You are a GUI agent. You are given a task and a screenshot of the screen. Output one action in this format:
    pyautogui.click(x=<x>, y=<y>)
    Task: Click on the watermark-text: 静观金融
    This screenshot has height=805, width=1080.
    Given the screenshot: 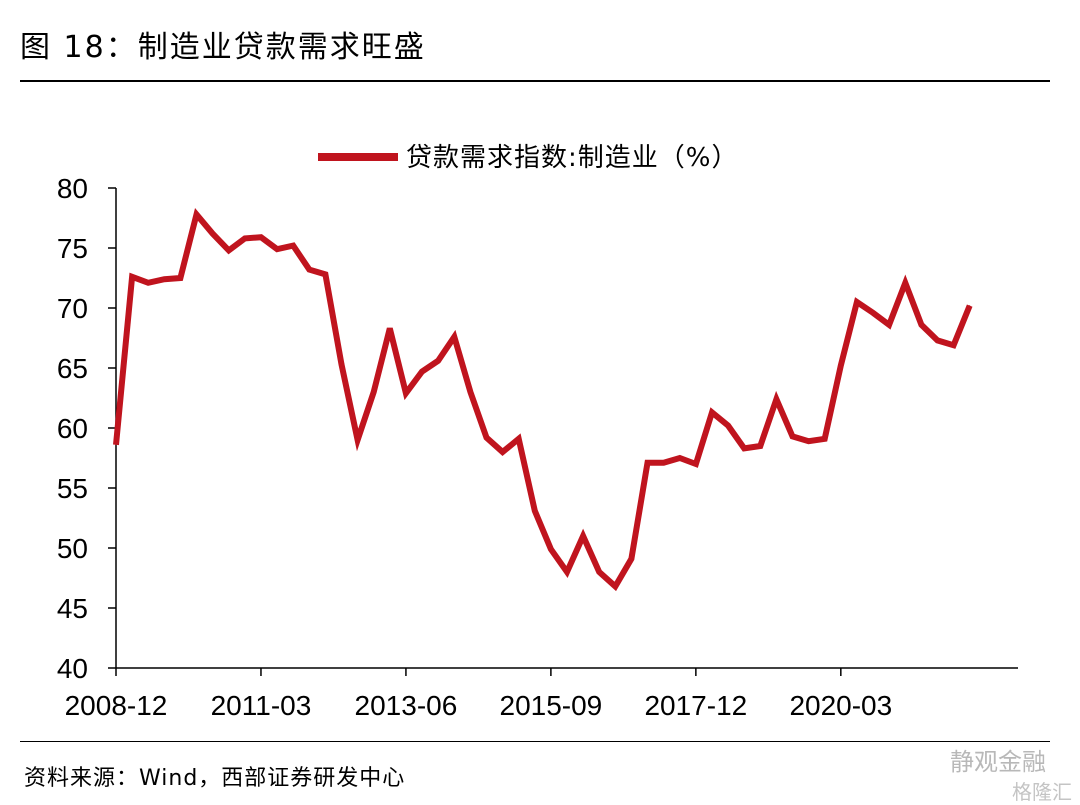 What is the action you would take?
    pyautogui.click(x=998, y=762)
    